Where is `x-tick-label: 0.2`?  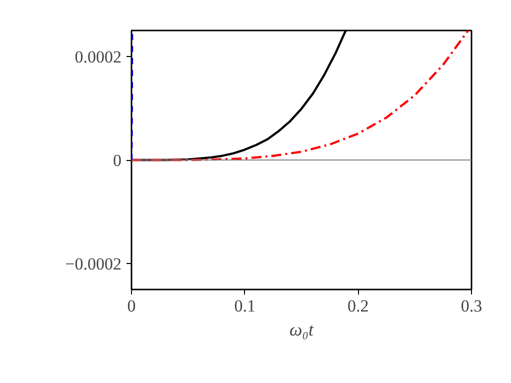 x-tick-label: 0.2 is located at coordinates (358, 306).